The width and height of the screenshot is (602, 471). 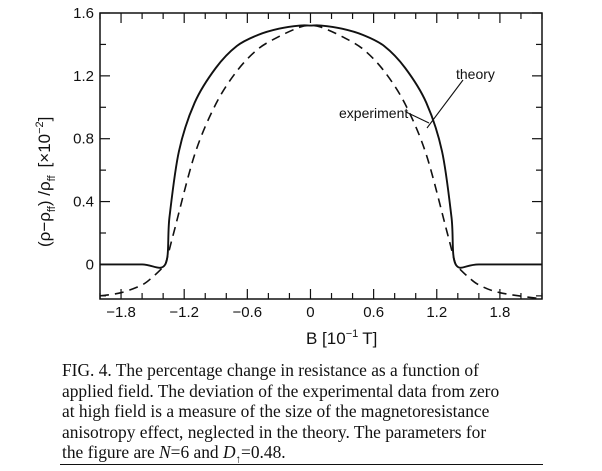 What do you see at coordinates (44, 119) in the screenshot?
I see `y-axis-label-end: ]` at bounding box center [44, 119].